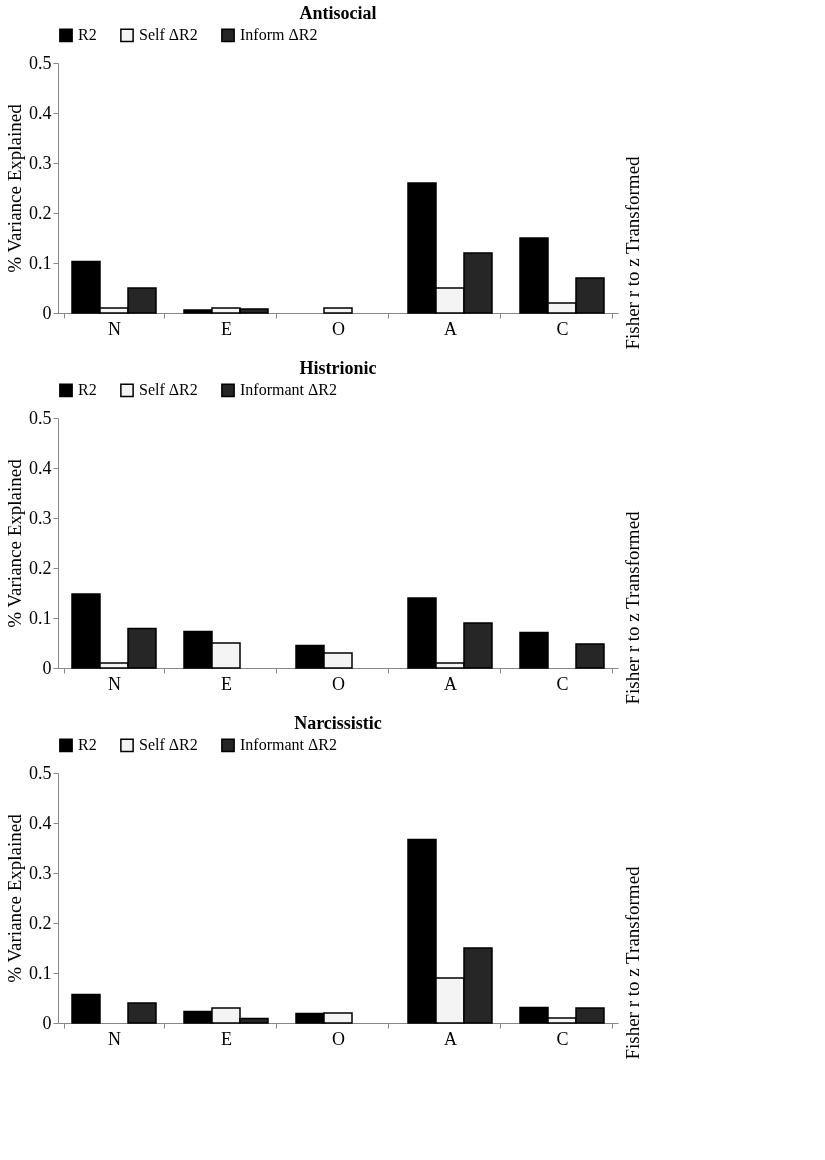 The height and width of the screenshot is (1160, 825). I want to click on chart-title: Antisocial, so click(338, 13).